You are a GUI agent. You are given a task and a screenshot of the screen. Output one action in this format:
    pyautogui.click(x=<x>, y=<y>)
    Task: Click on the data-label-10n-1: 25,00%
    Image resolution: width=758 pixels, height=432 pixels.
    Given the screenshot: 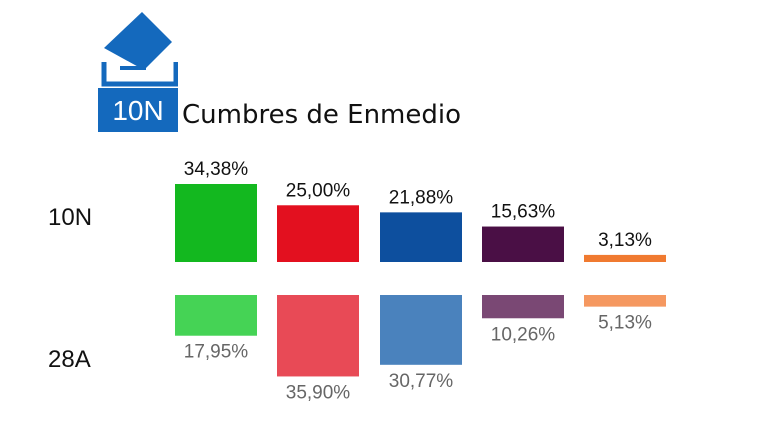 What is the action you would take?
    pyautogui.click(x=318, y=190)
    